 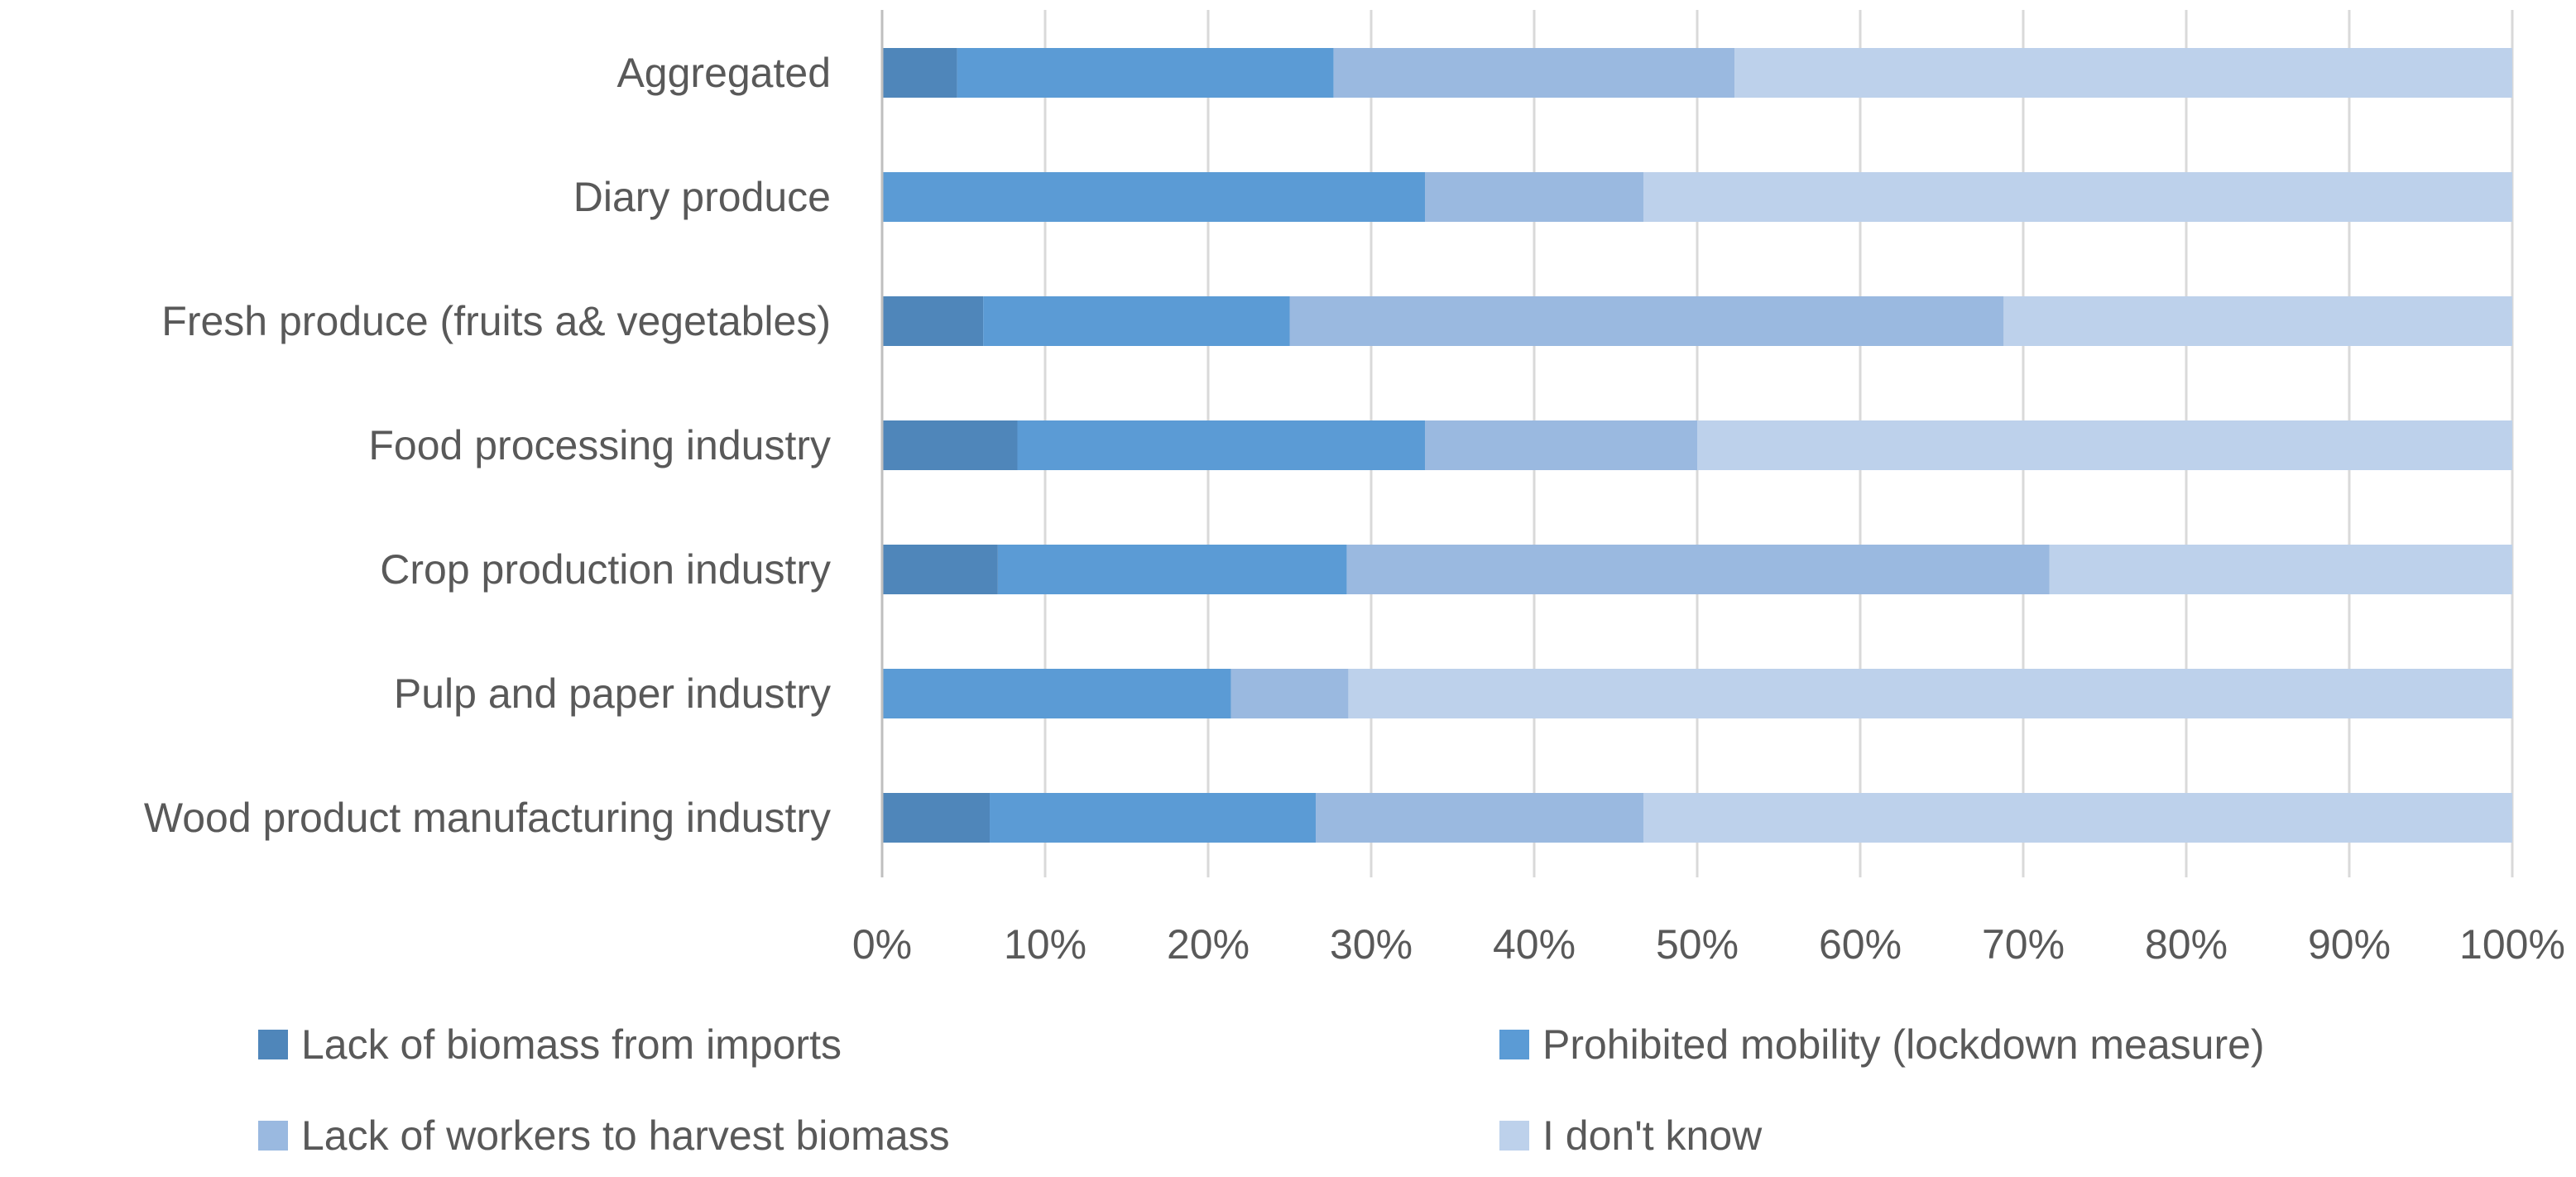 I want to click on legend-label: Lack of biomass from imports, so click(x=571, y=1044).